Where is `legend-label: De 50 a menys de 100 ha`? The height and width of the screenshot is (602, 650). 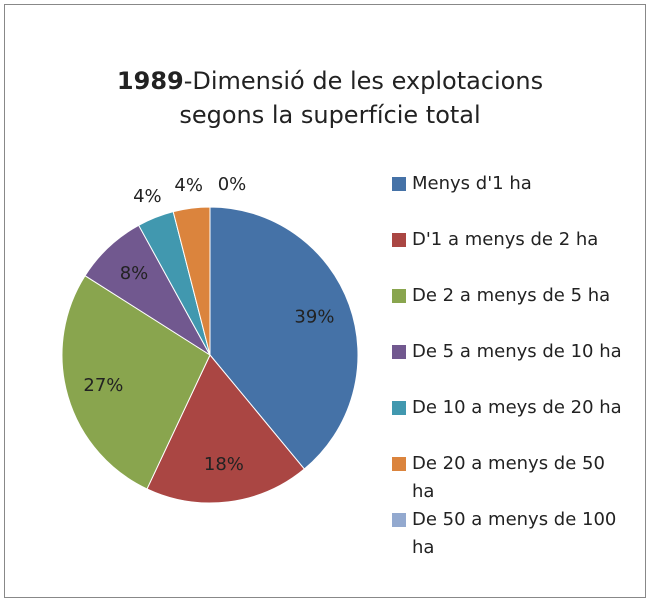
legend-label: De 50 a menys de 100 ha is located at coordinates (514, 533).